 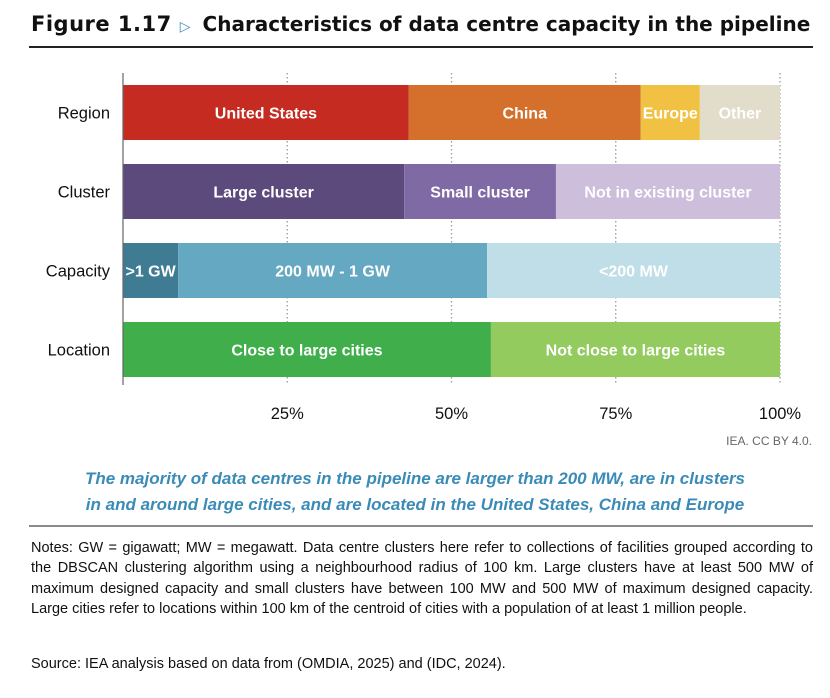 What do you see at coordinates (421, 47) in the screenshot?
I see `title-divider` at bounding box center [421, 47].